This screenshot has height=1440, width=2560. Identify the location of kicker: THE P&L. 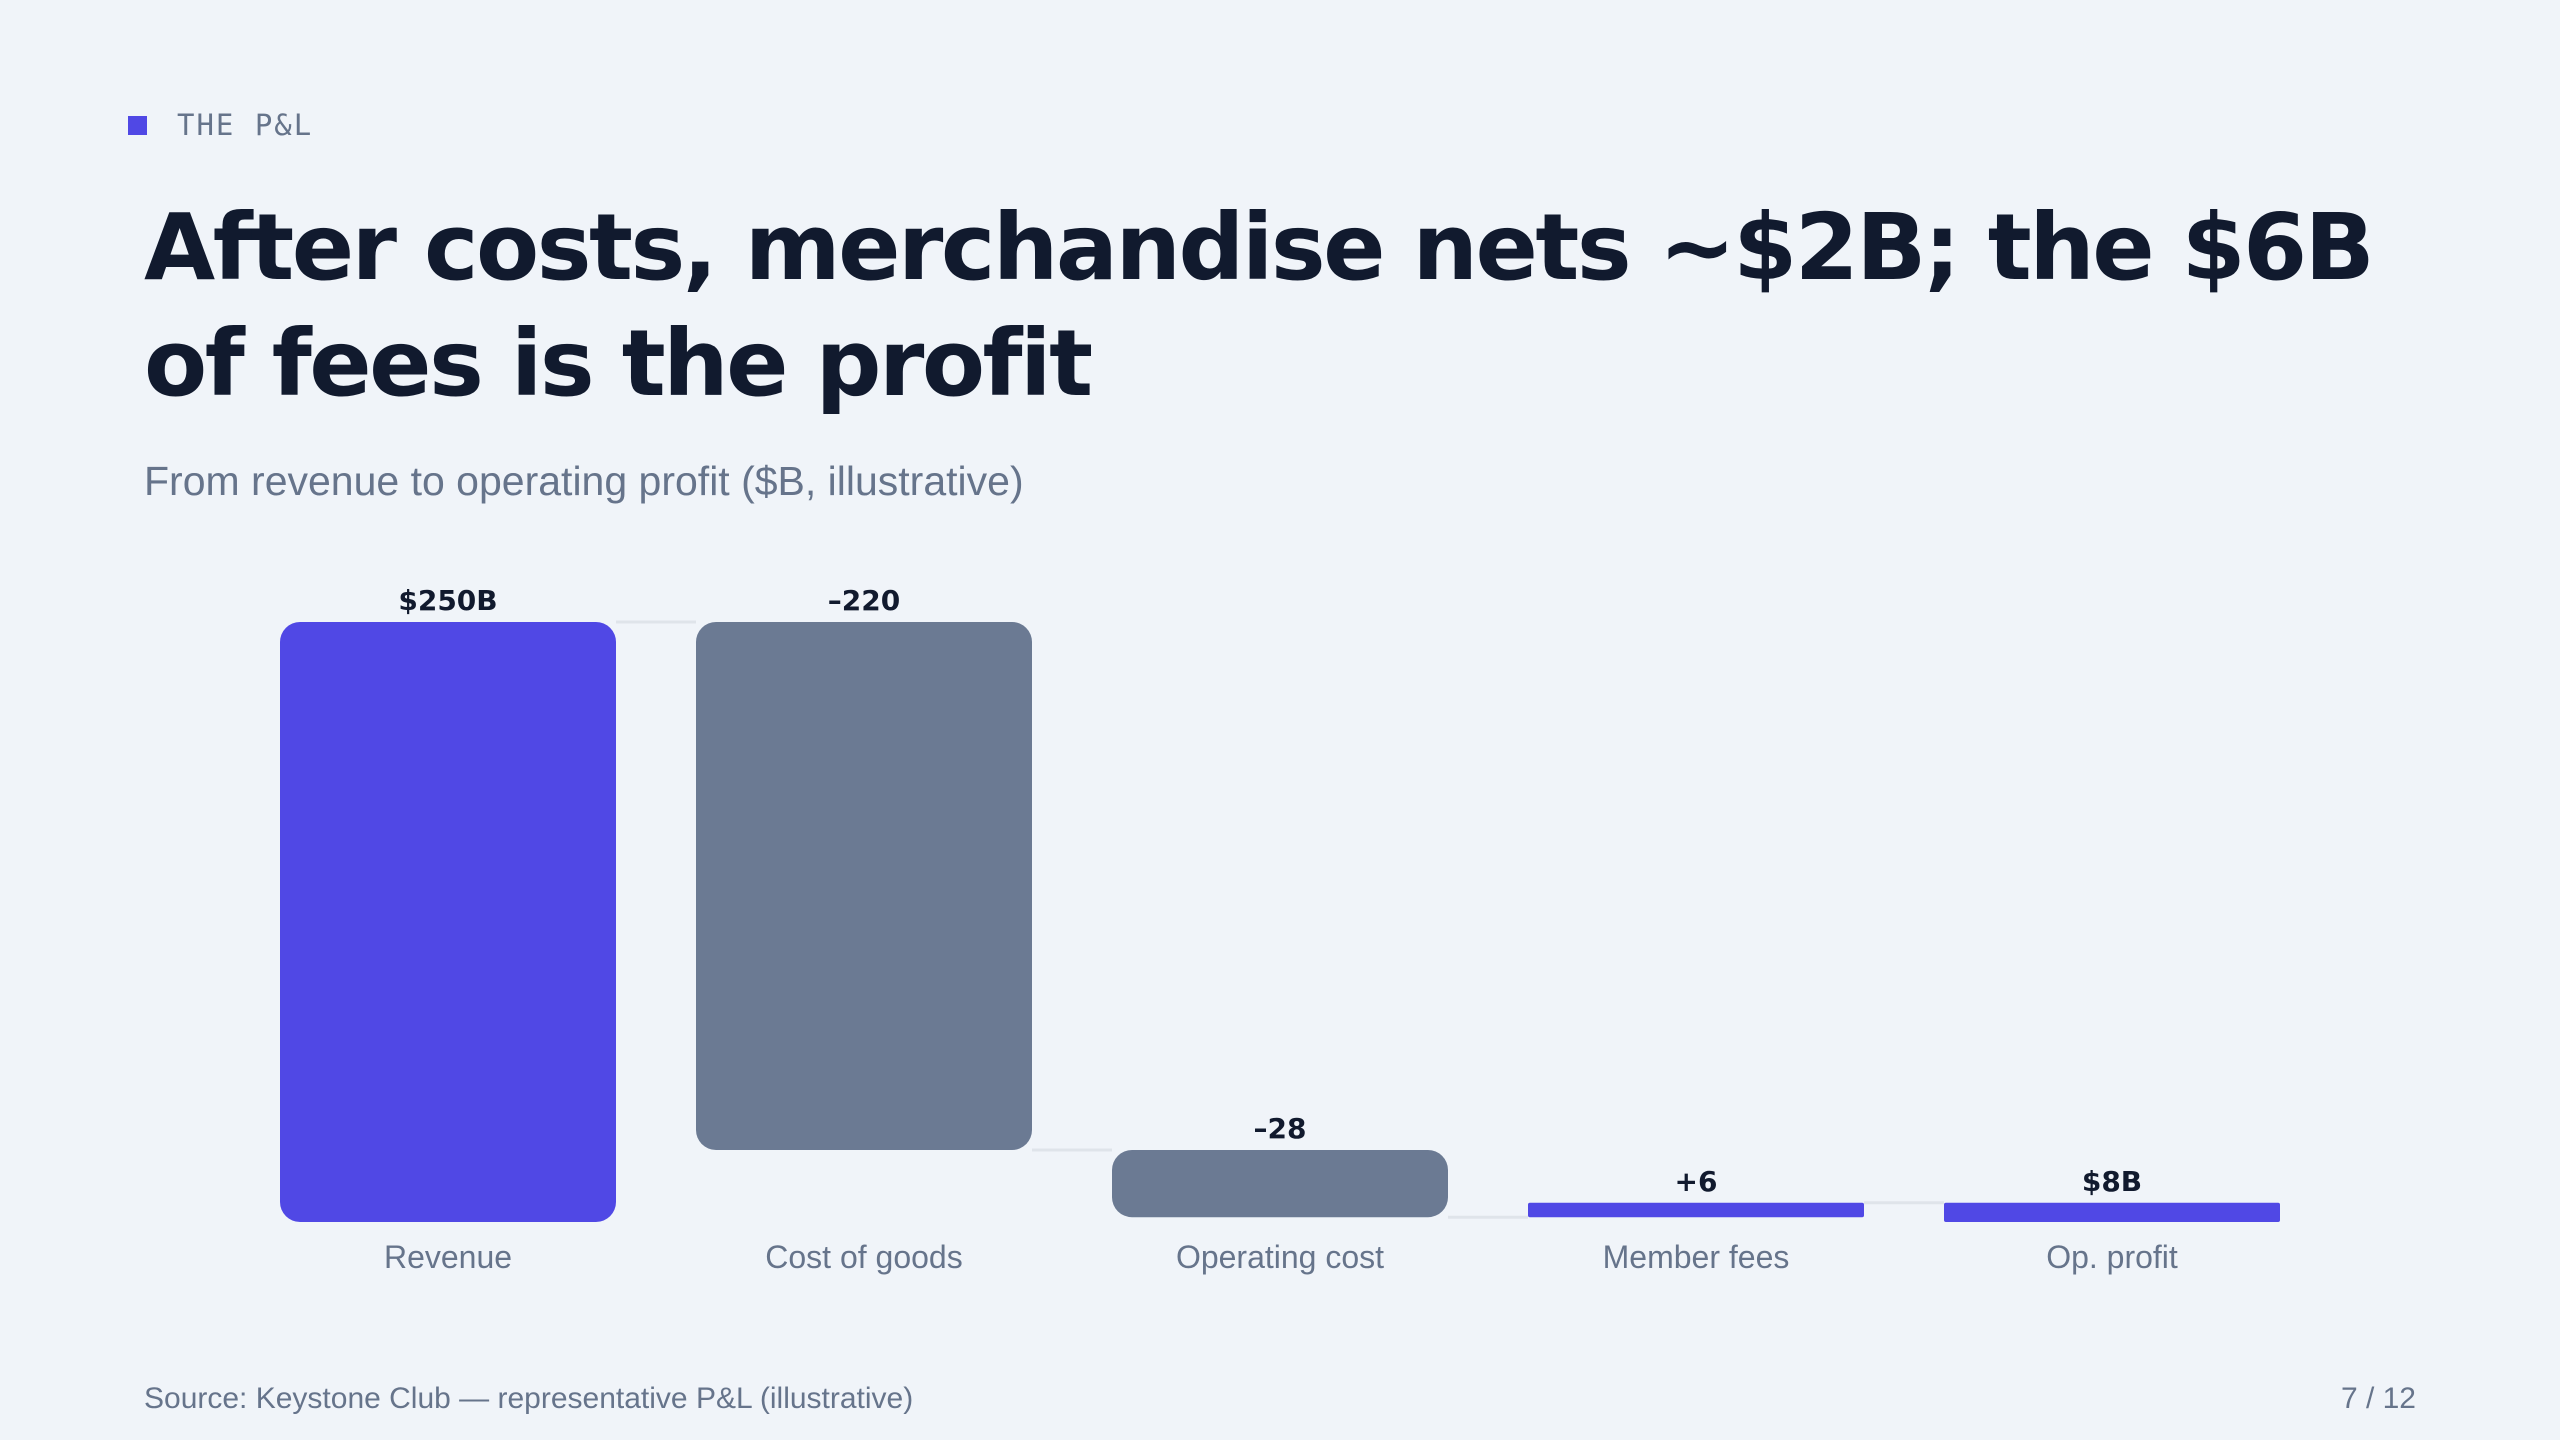
(220, 125).